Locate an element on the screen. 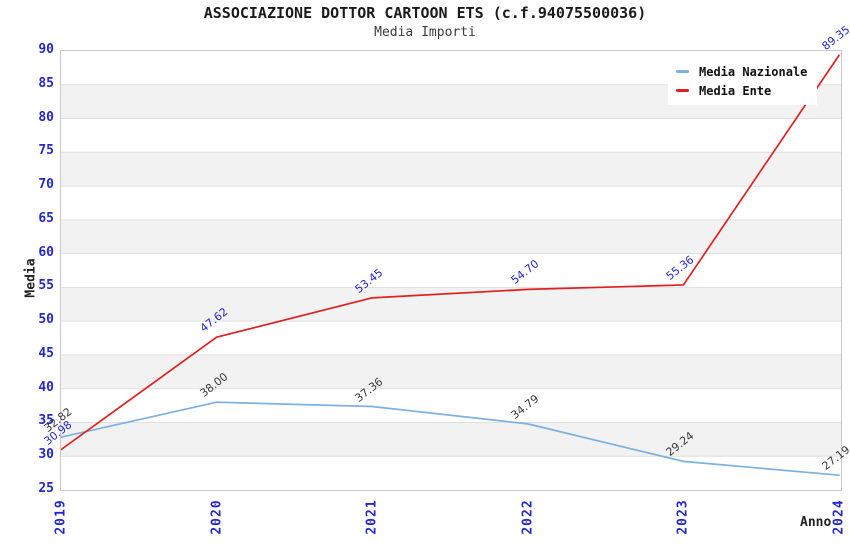  x-tick-label: 2023 is located at coordinates (683, 517).